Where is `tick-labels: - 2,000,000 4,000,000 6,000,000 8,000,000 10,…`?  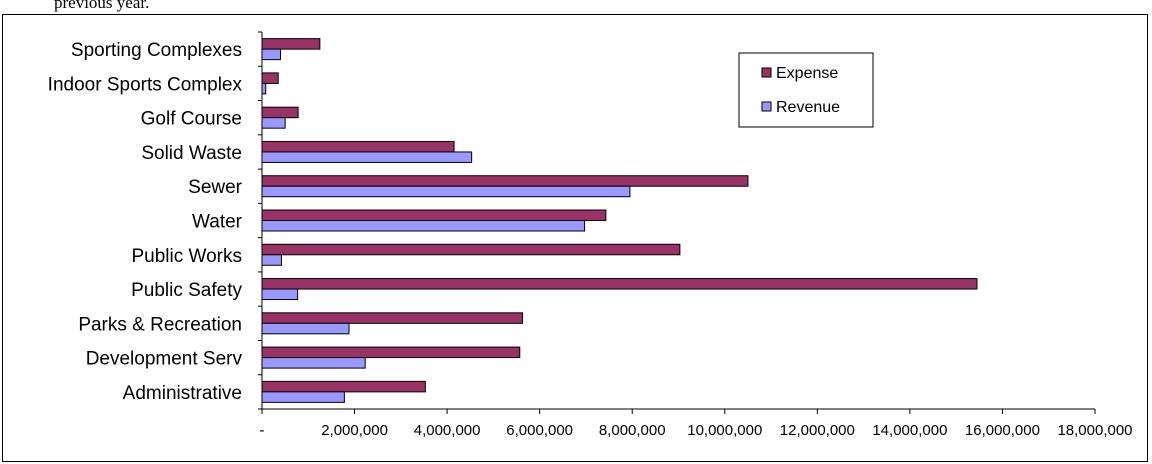
tick-labels: - 2,000,000 4,000,000 6,000,000 8,000,000 10,… is located at coordinates (696, 430).